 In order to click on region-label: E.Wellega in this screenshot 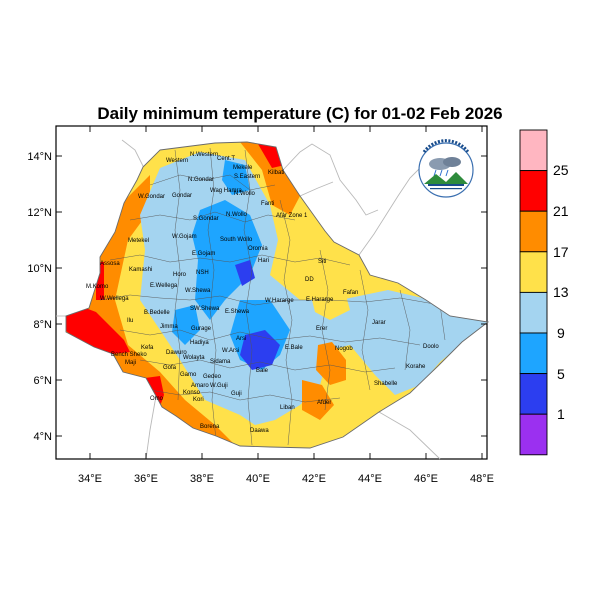, I will do `click(164, 286)`.